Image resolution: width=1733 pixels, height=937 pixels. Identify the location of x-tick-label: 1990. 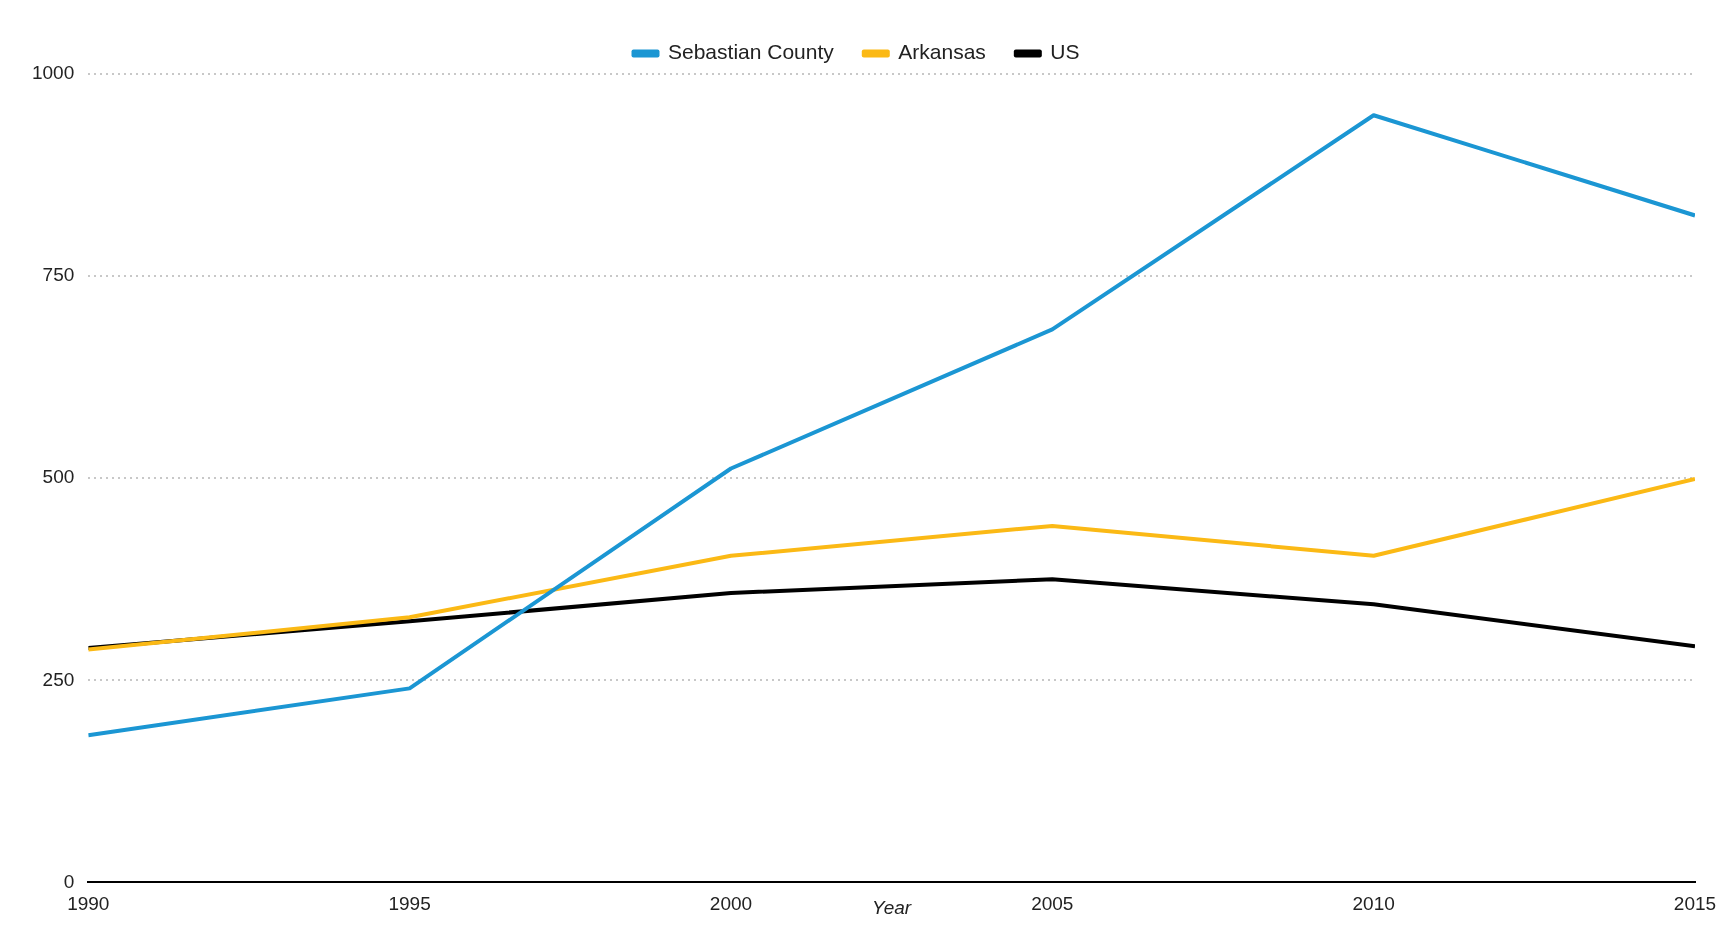
(88, 904).